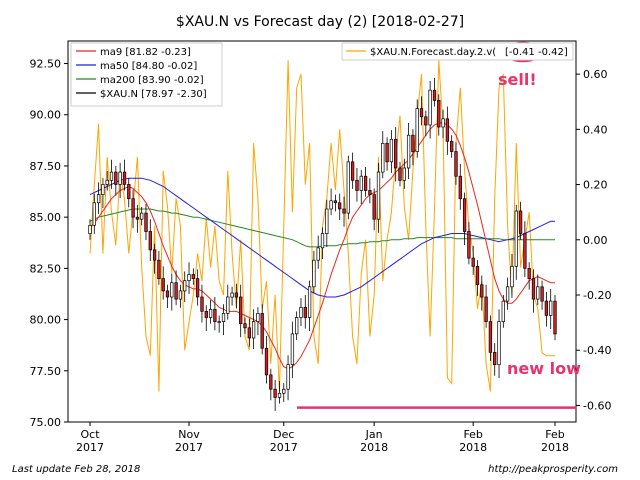 Image resolution: width=640 pixels, height=480 pixels. I want to click on footer-url: http://peakprosperity.com, so click(553, 469).